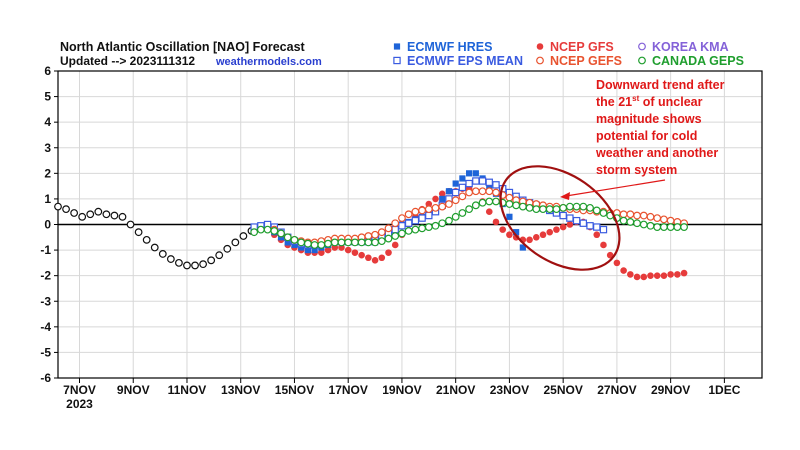 This screenshot has height=450, width=800. Describe the element at coordinates (268, 62) in the screenshot. I see `site-label: weathermodels.com` at that location.